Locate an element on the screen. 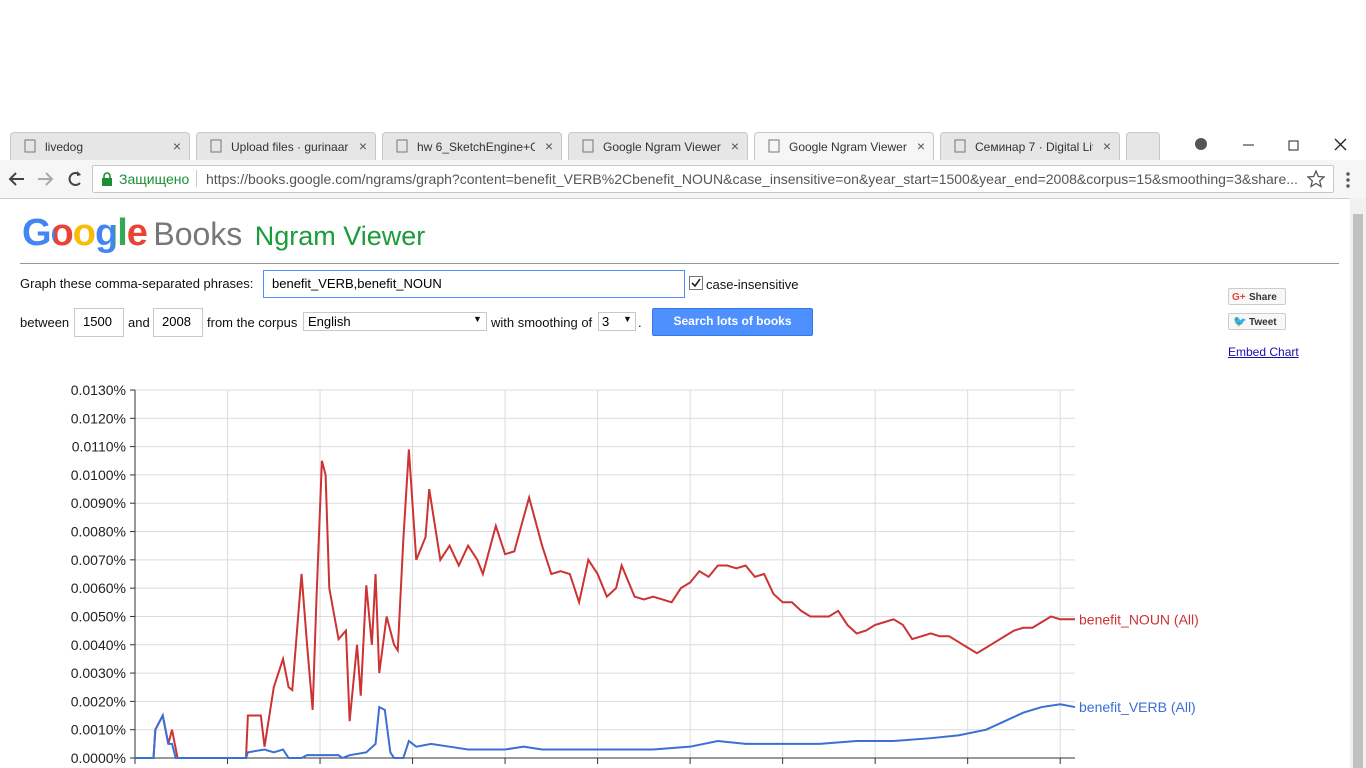 This screenshot has height=768, width=1366. share-button: G+ Share is located at coordinates (1257, 296).